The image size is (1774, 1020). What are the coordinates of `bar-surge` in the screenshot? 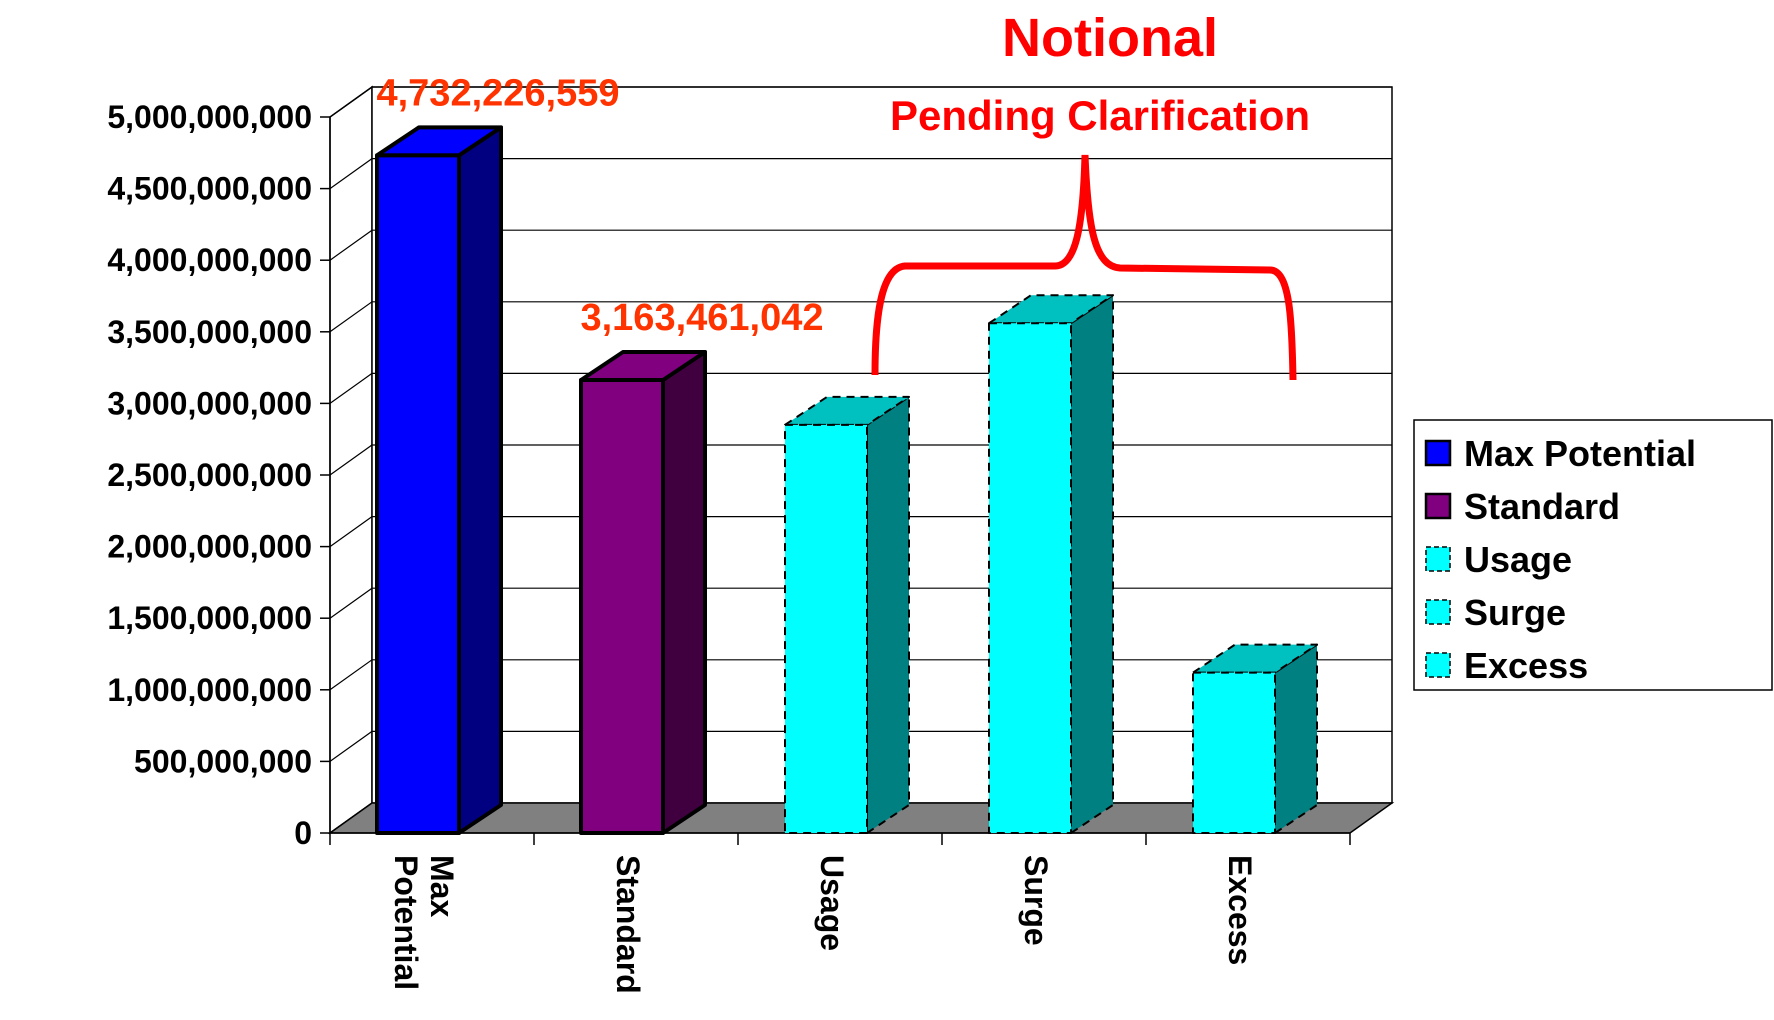 It's located at (1051, 564).